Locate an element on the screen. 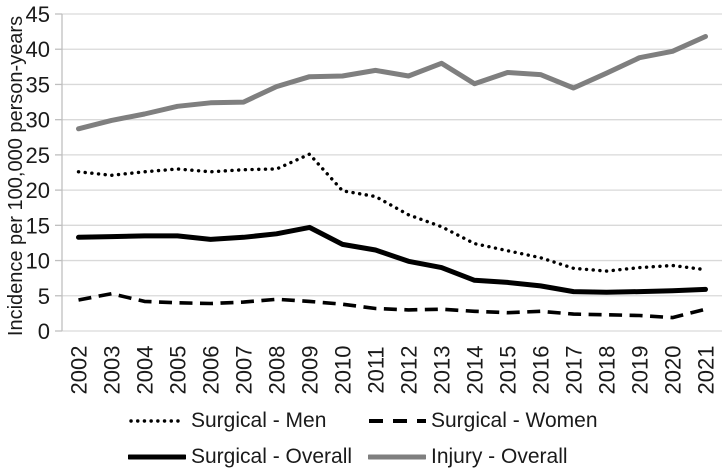 The image size is (728, 476). x-tick-label: 2009 is located at coordinates (310, 370).